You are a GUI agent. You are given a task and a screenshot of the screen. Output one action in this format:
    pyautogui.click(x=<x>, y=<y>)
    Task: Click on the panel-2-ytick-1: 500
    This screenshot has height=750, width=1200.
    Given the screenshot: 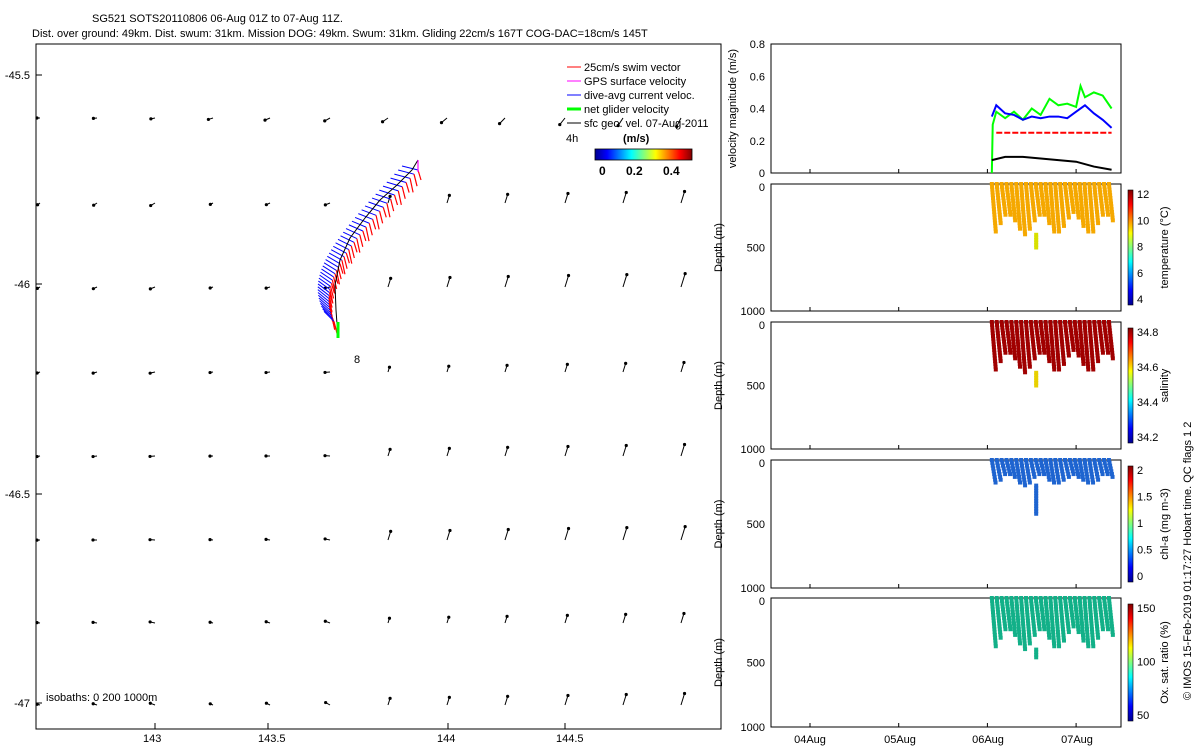 What is the action you would take?
    pyautogui.click(x=756, y=387)
    